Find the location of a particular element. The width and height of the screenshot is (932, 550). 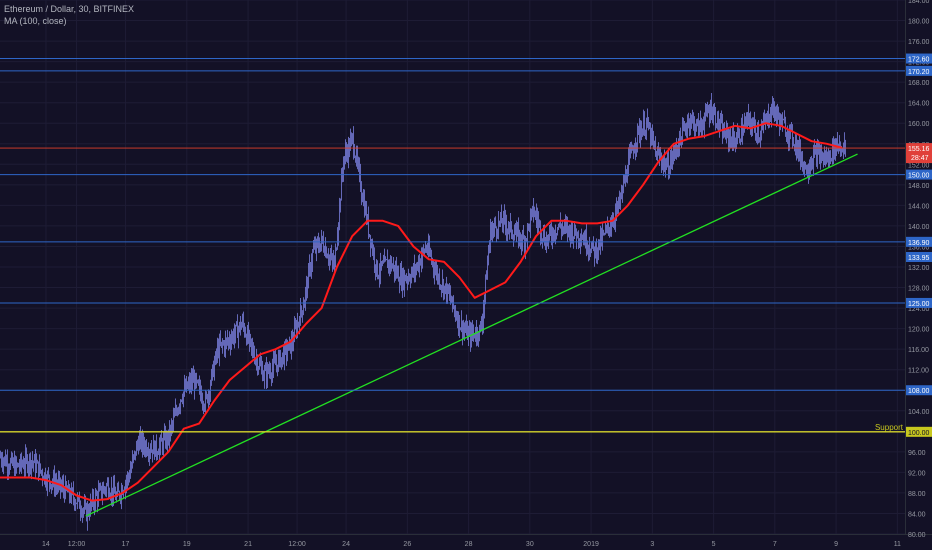

current-price-badge is located at coordinates (919, 153).